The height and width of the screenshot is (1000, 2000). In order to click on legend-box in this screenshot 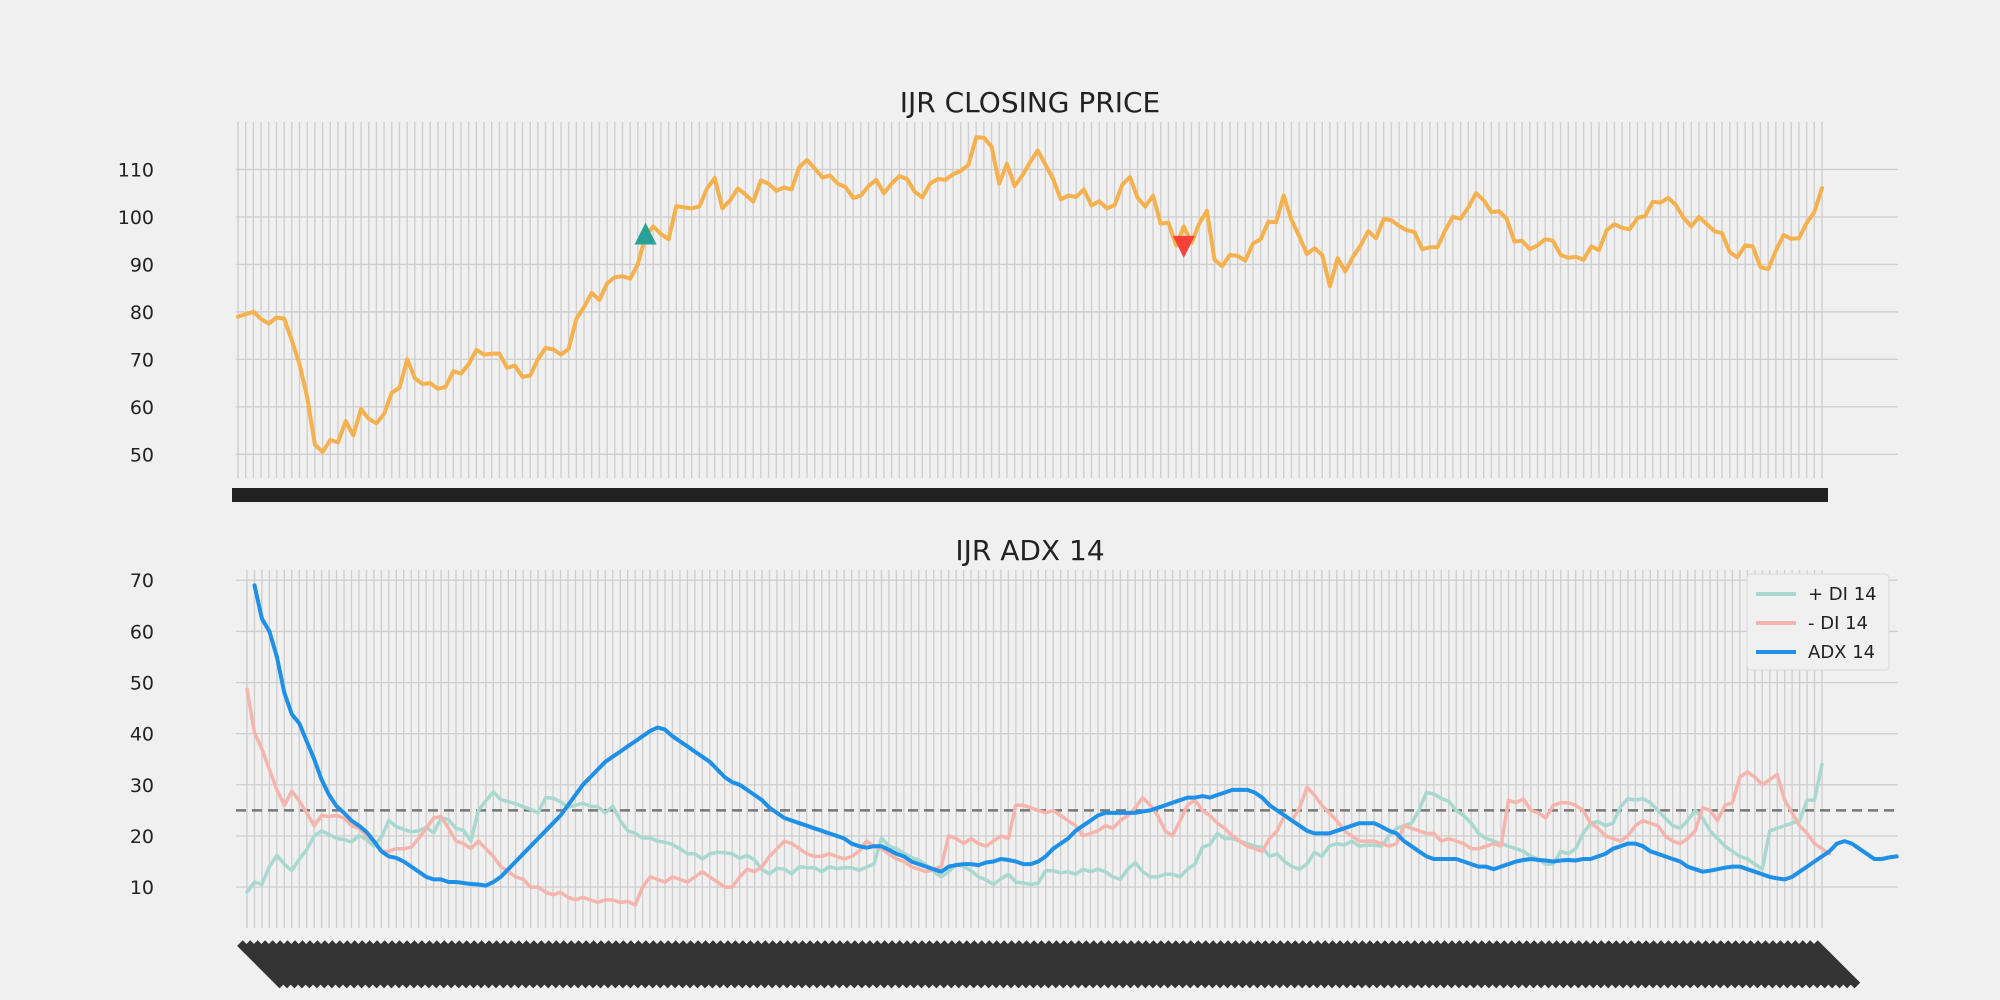, I will do `click(1818, 622)`.